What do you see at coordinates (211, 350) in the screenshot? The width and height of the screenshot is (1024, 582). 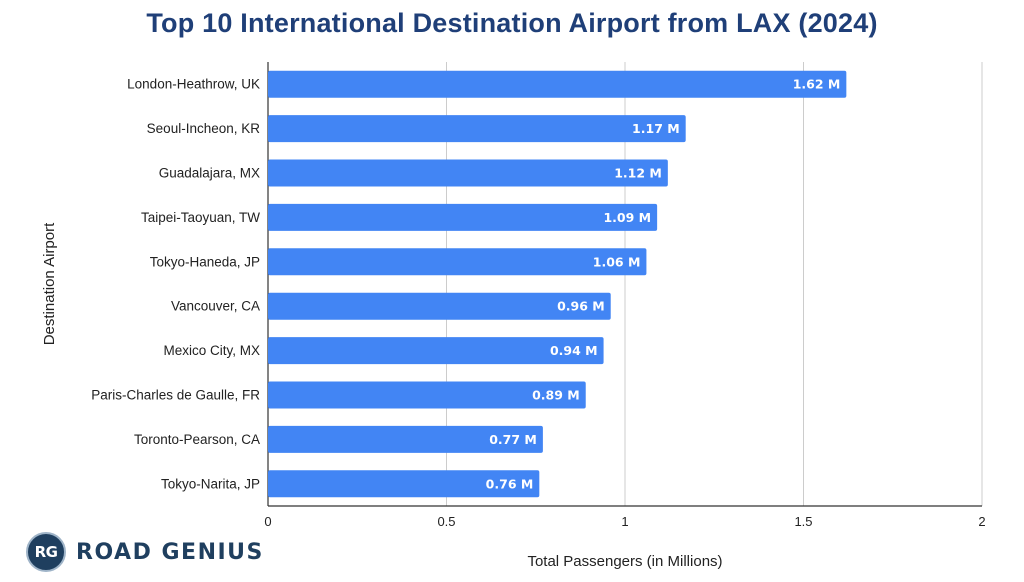 I see `category-label: Mexico City, MX` at bounding box center [211, 350].